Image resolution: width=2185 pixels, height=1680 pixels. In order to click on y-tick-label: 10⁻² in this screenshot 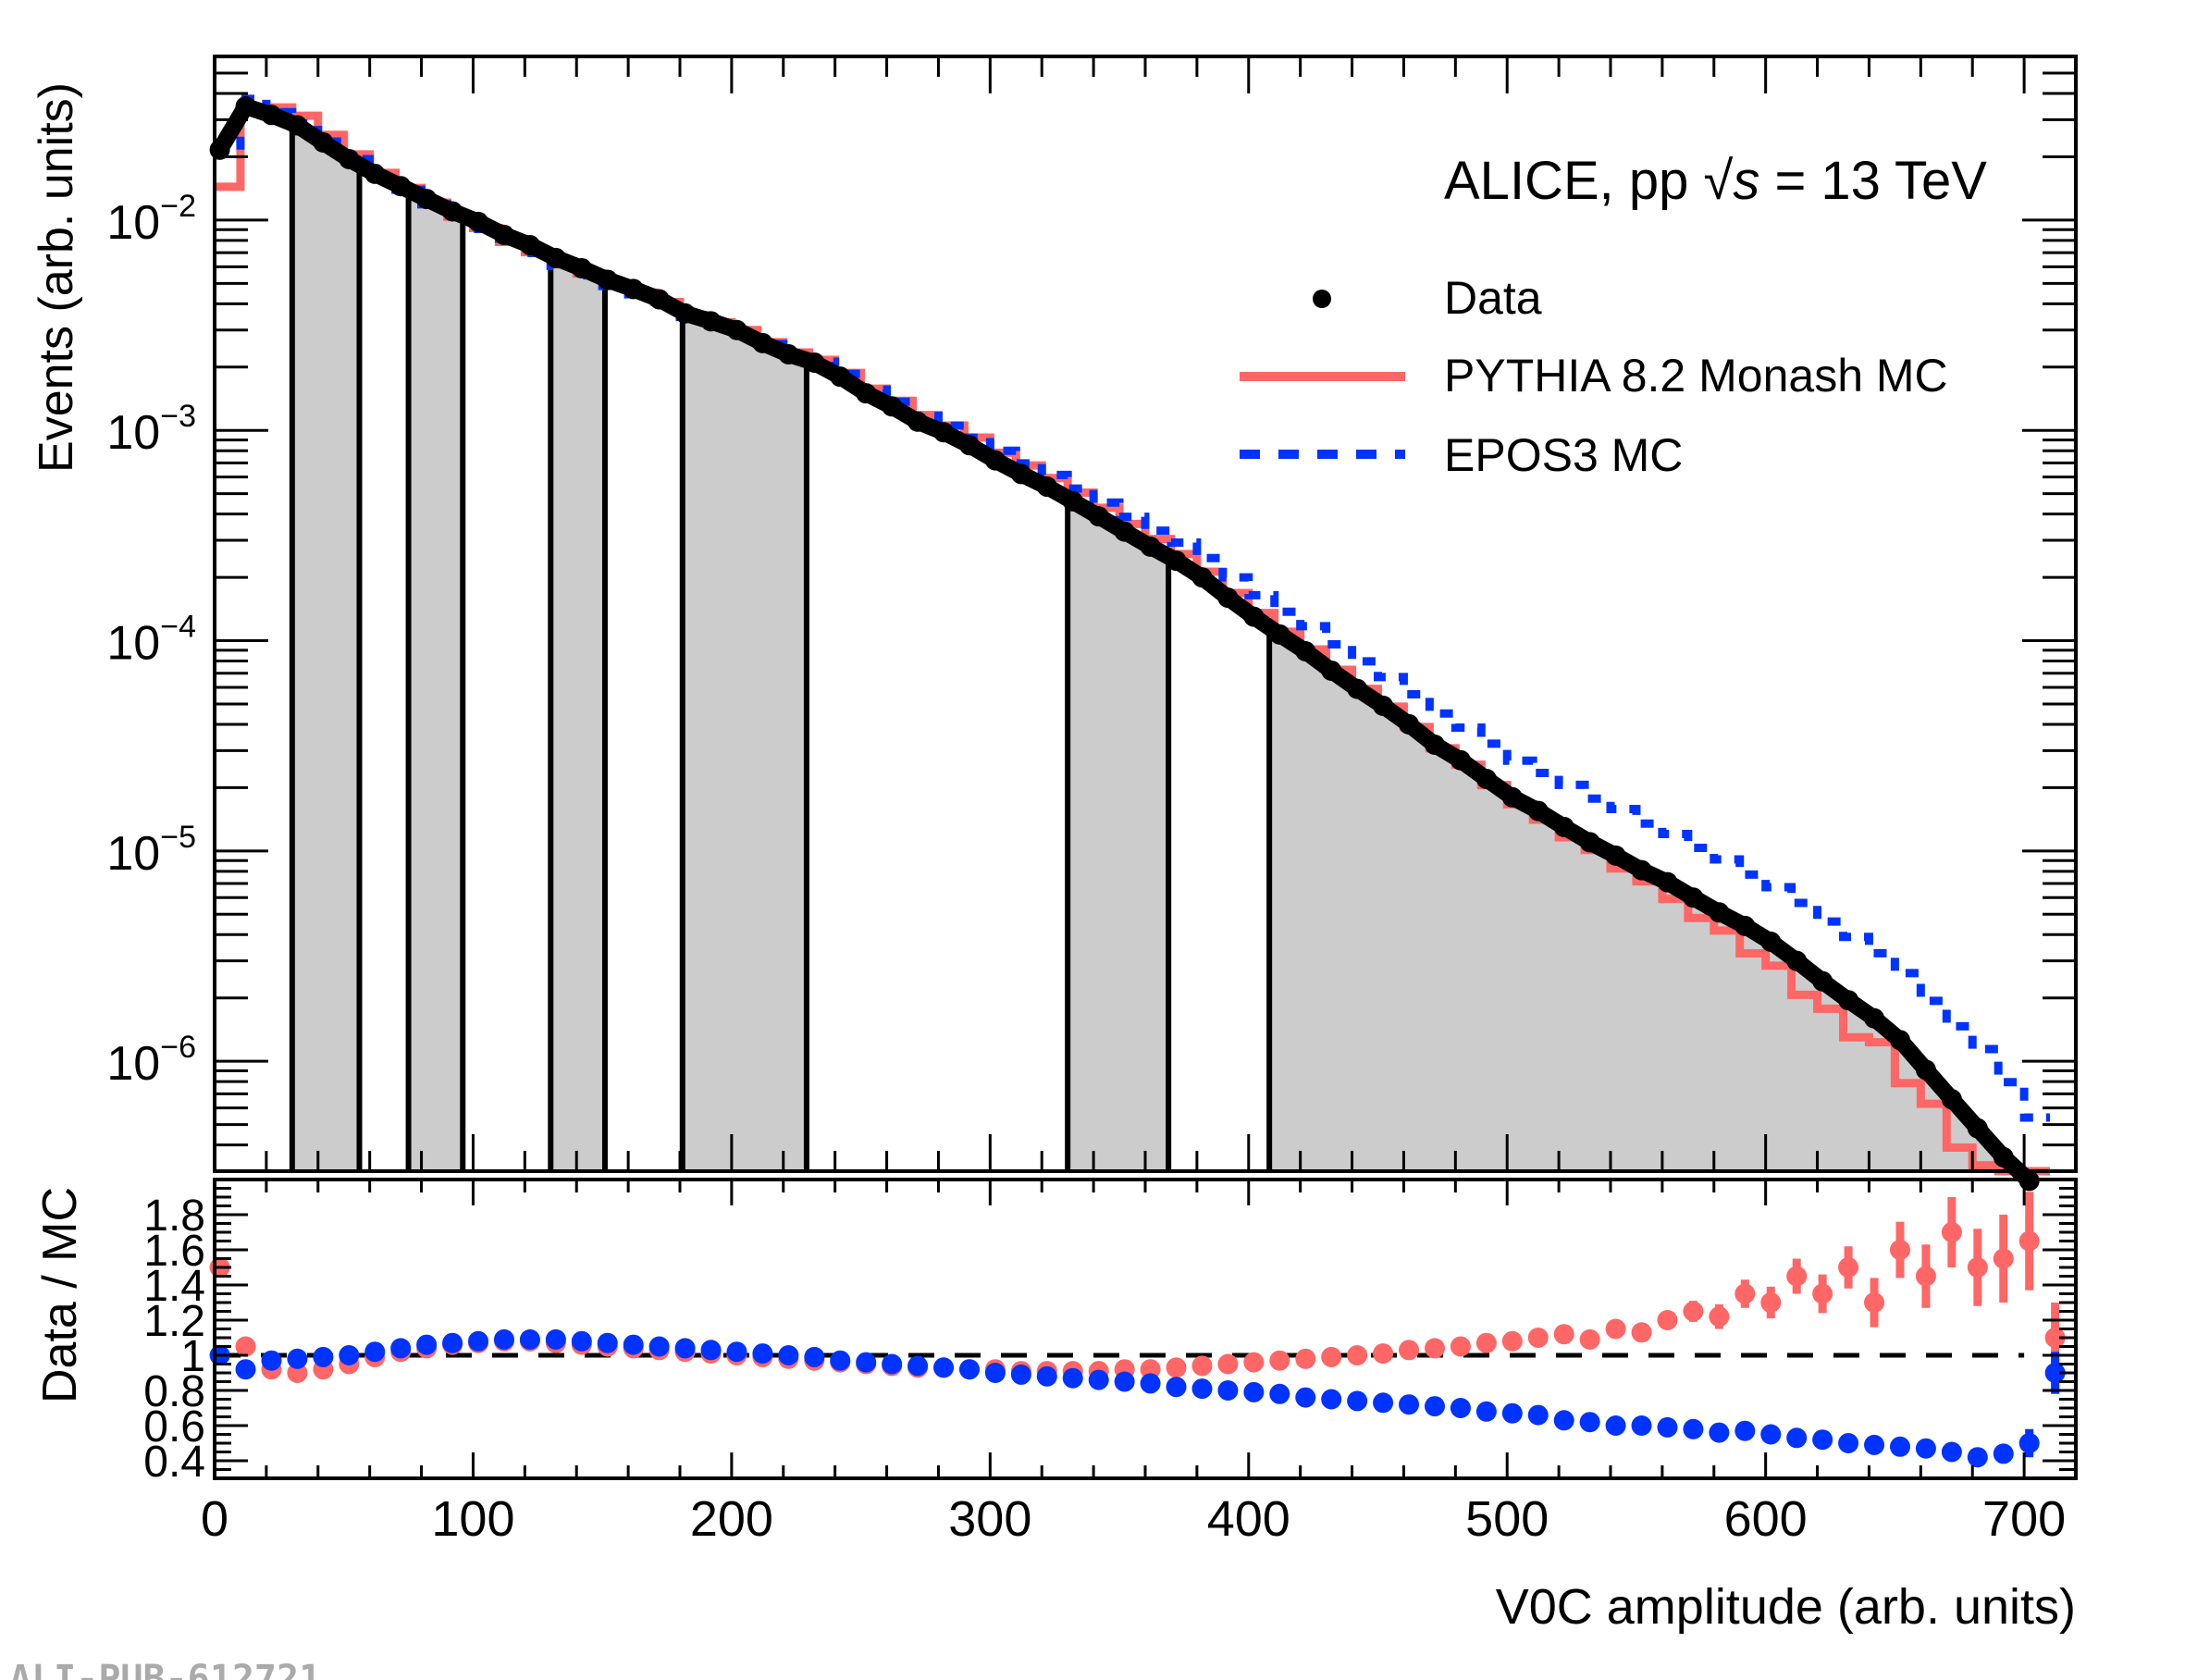, I will do `click(151, 219)`.